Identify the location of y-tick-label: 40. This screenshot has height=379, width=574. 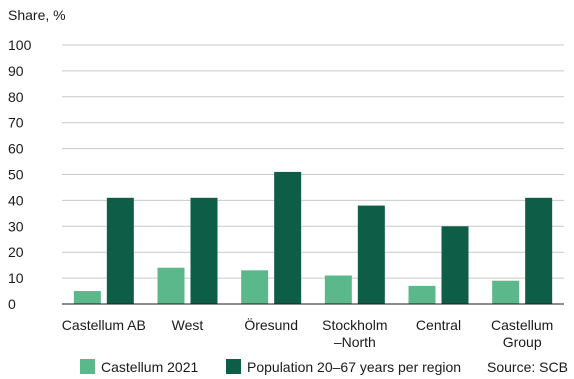
(16, 200).